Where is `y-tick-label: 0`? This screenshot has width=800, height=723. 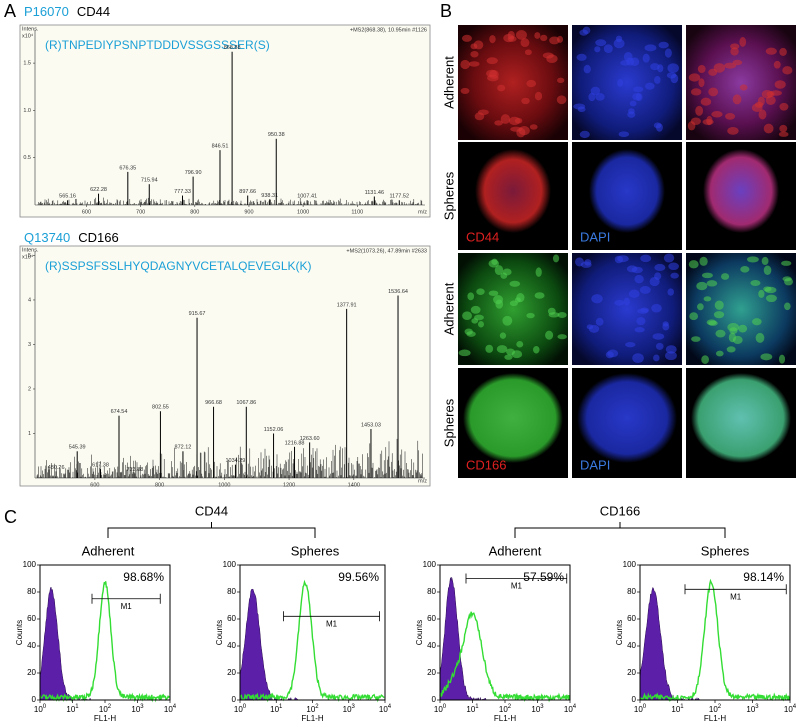 y-tick-label: 0 is located at coordinates (434, 699).